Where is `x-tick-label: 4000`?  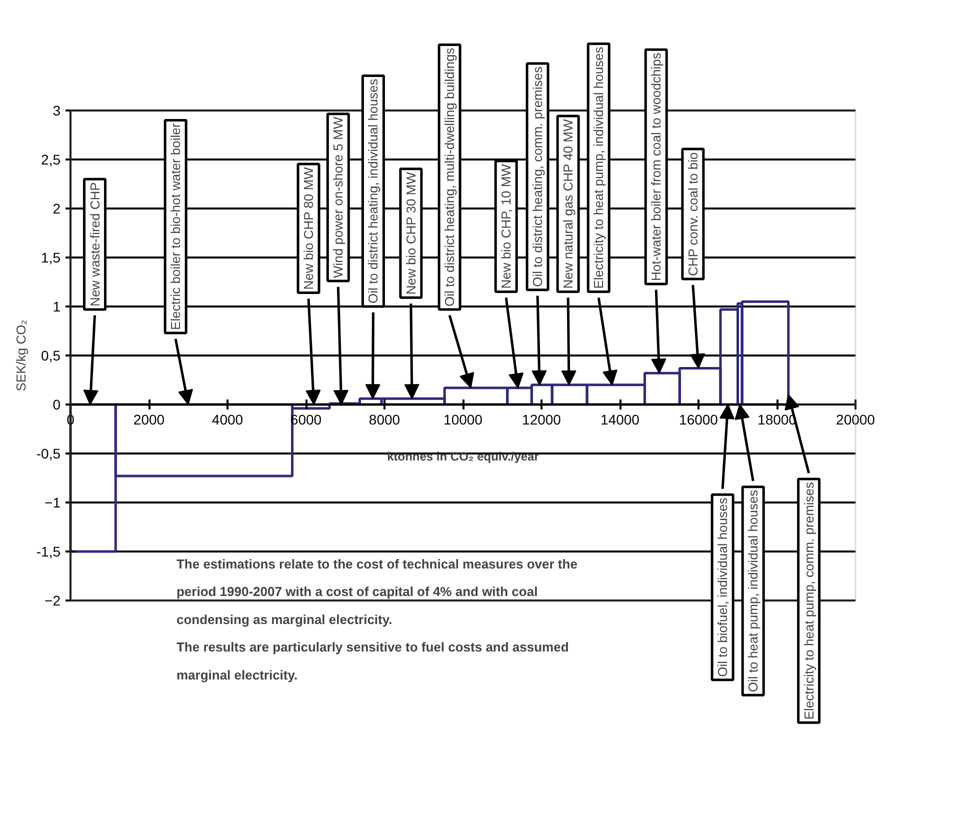
x-tick-label: 4000 is located at coordinates (228, 420).